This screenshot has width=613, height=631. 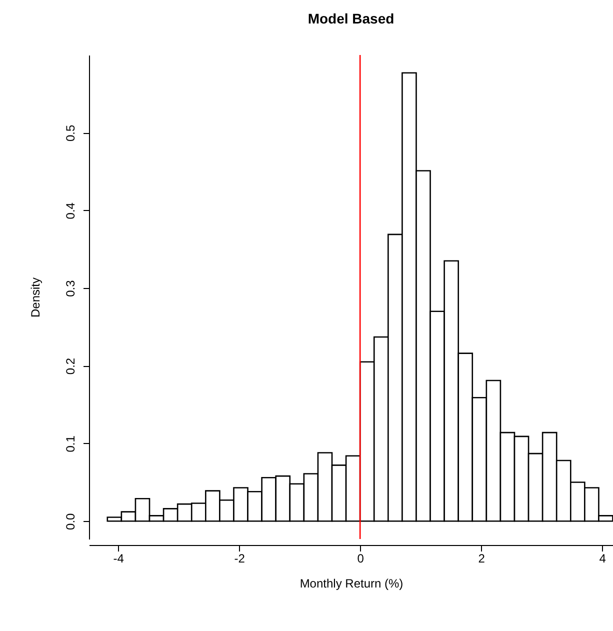 I want to click on y-tick-label: 0.0, so click(x=71, y=521).